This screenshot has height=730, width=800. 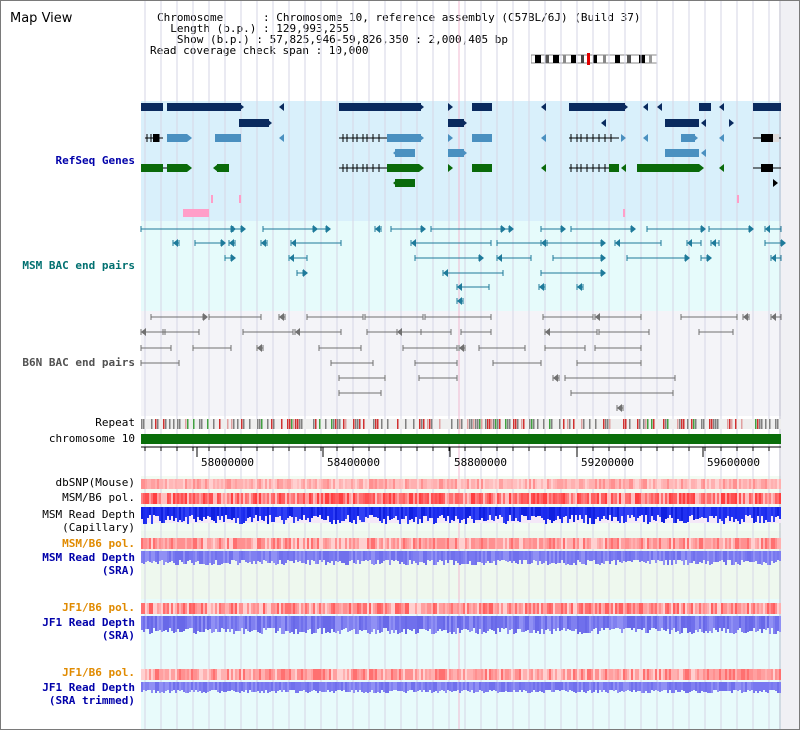 I want to click on jf1-read-depth-trimmed-label: JF1 Read Depth (SRA trimmed), so click(x=88, y=694).